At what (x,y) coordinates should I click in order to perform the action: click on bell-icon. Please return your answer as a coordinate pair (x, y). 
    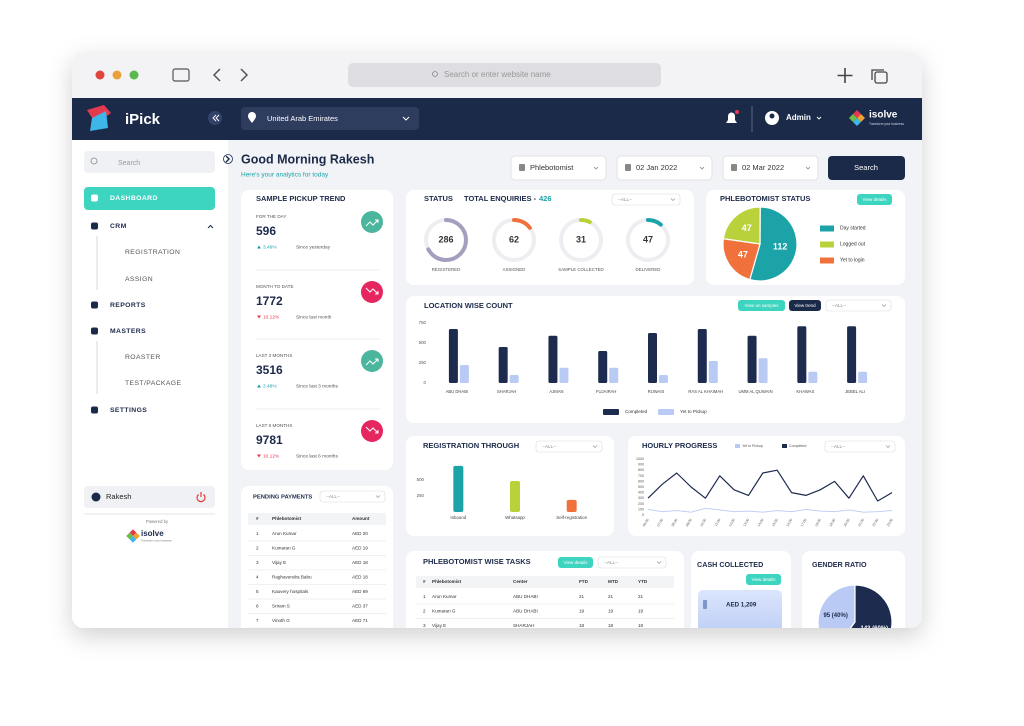
    Looking at the image, I should click on (731, 117).